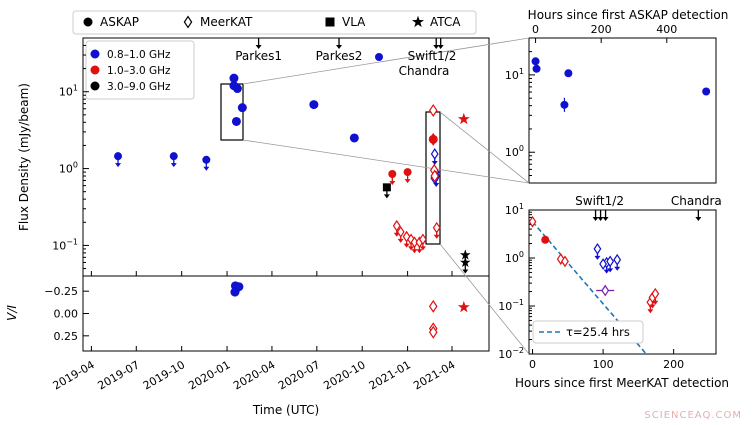 This screenshot has width=754, height=425. I want to click on time-tick-label: 2020-01, so click(209, 375).